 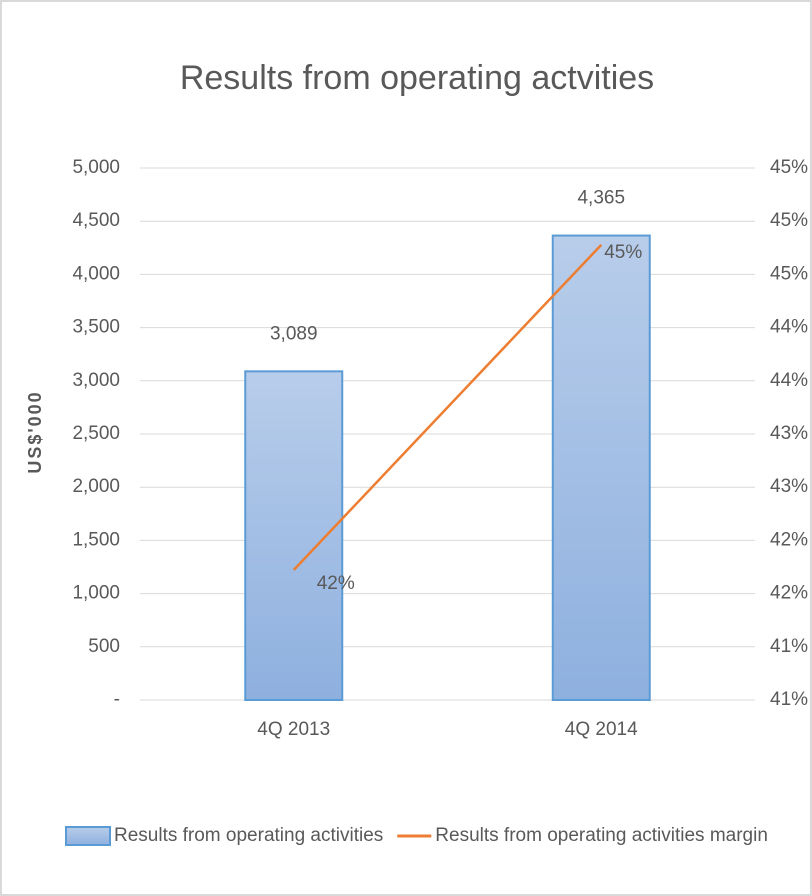 What do you see at coordinates (417, 78) in the screenshot?
I see `chart-title: Results from operating actvities` at bounding box center [417, 78].